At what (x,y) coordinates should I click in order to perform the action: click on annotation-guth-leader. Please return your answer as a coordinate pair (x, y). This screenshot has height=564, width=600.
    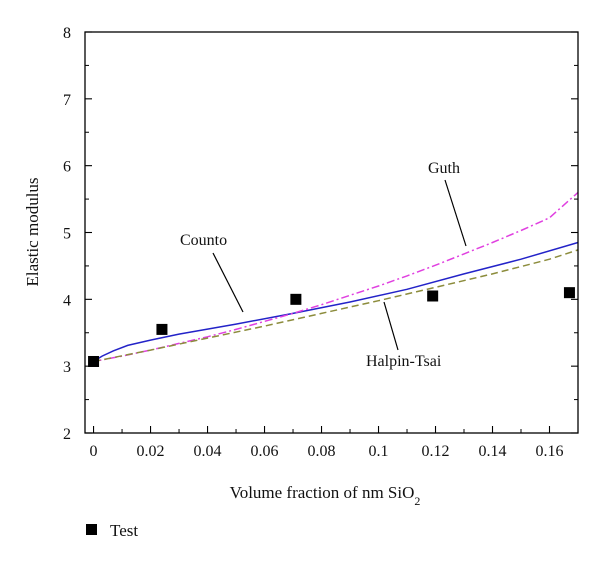
    Looking at the image, I should click on (455, 213).